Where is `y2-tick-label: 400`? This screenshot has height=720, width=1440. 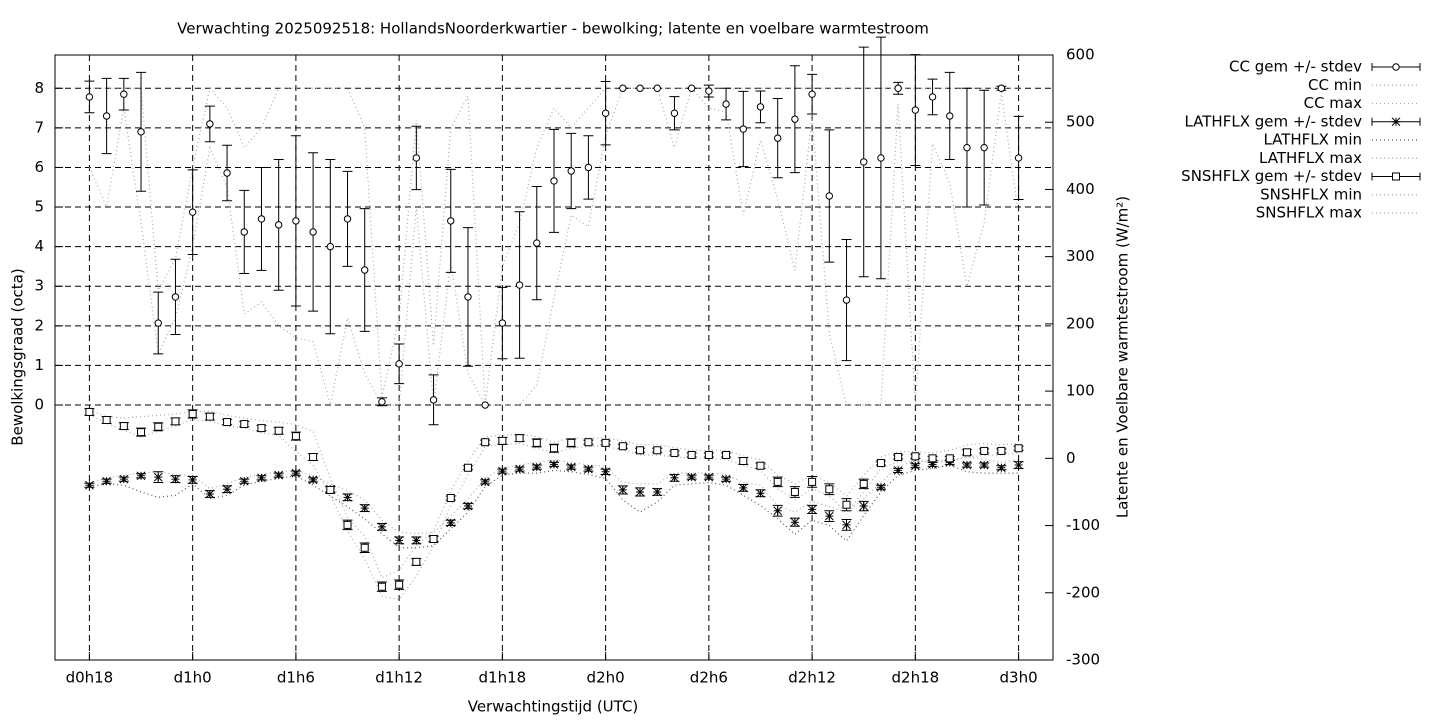
y2-tick-label: 400 is located at coordinates (1080, 189).